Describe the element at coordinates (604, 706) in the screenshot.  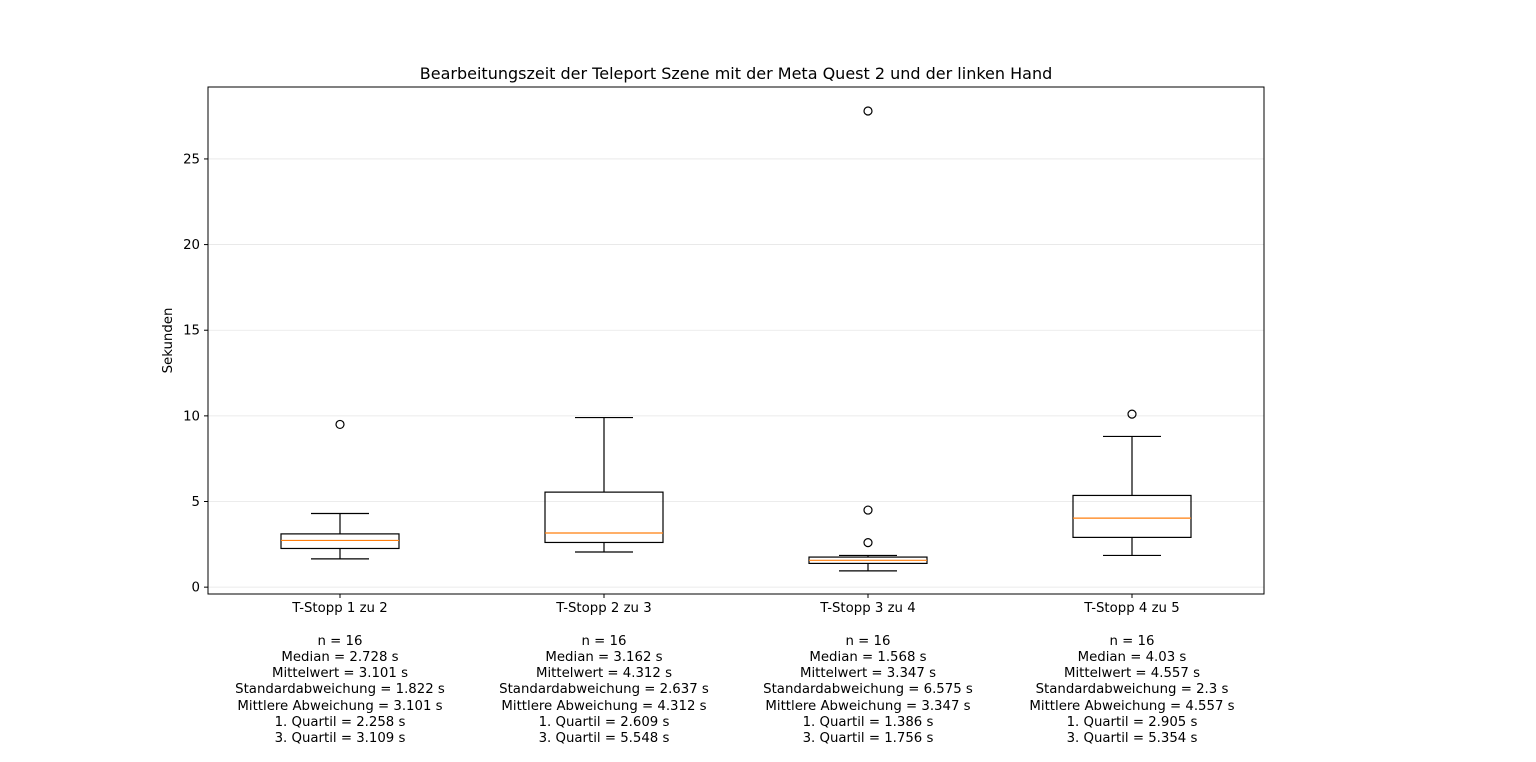
I see `stat-line: Mittlere Abweichung = 4.312 s` at that location.